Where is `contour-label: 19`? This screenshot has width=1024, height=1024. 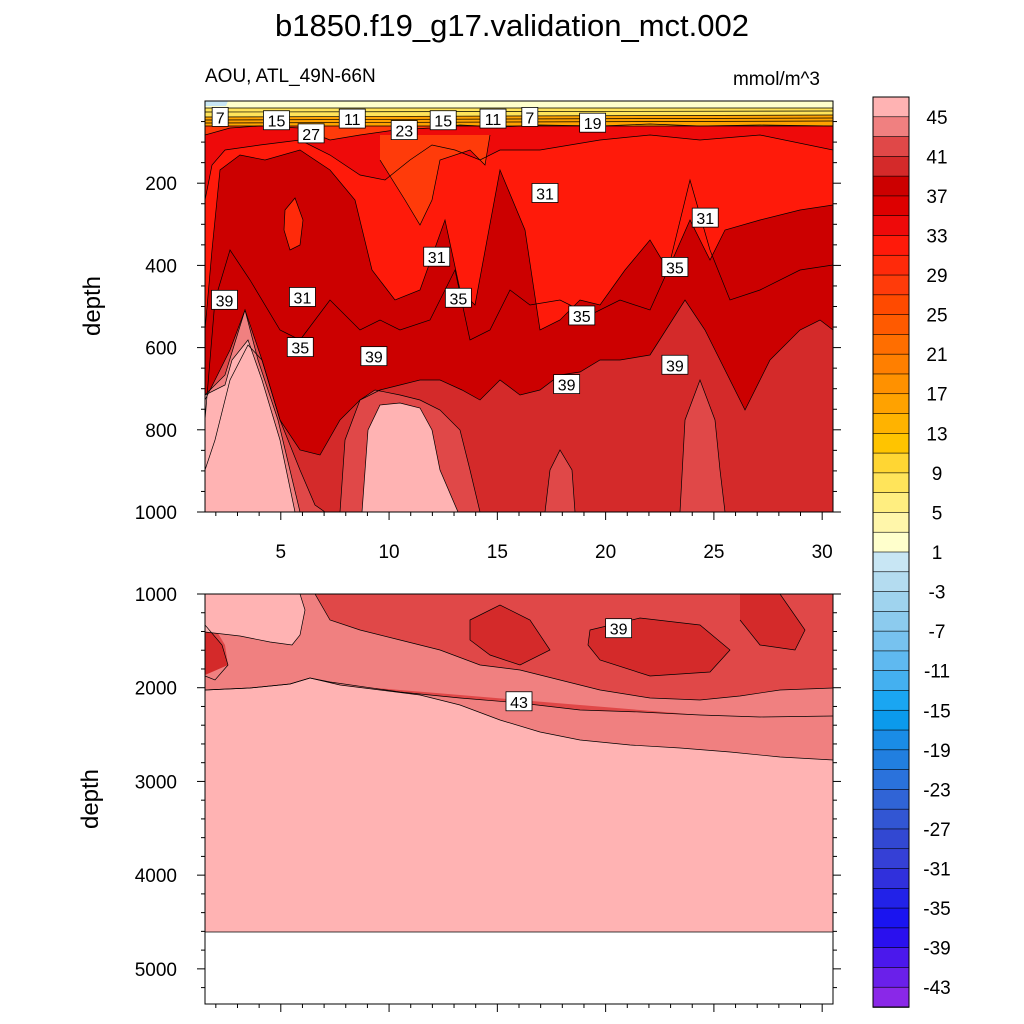 contour-label: 19 is located at coordinates (593, 122).